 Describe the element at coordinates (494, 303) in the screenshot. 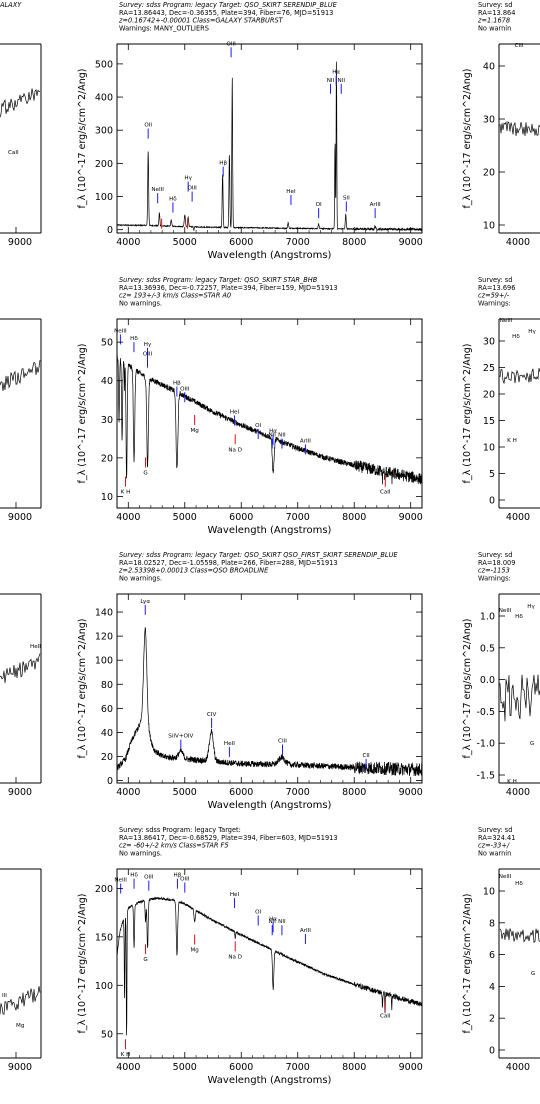

I see `panel-header-line: Warnings:` at that location.